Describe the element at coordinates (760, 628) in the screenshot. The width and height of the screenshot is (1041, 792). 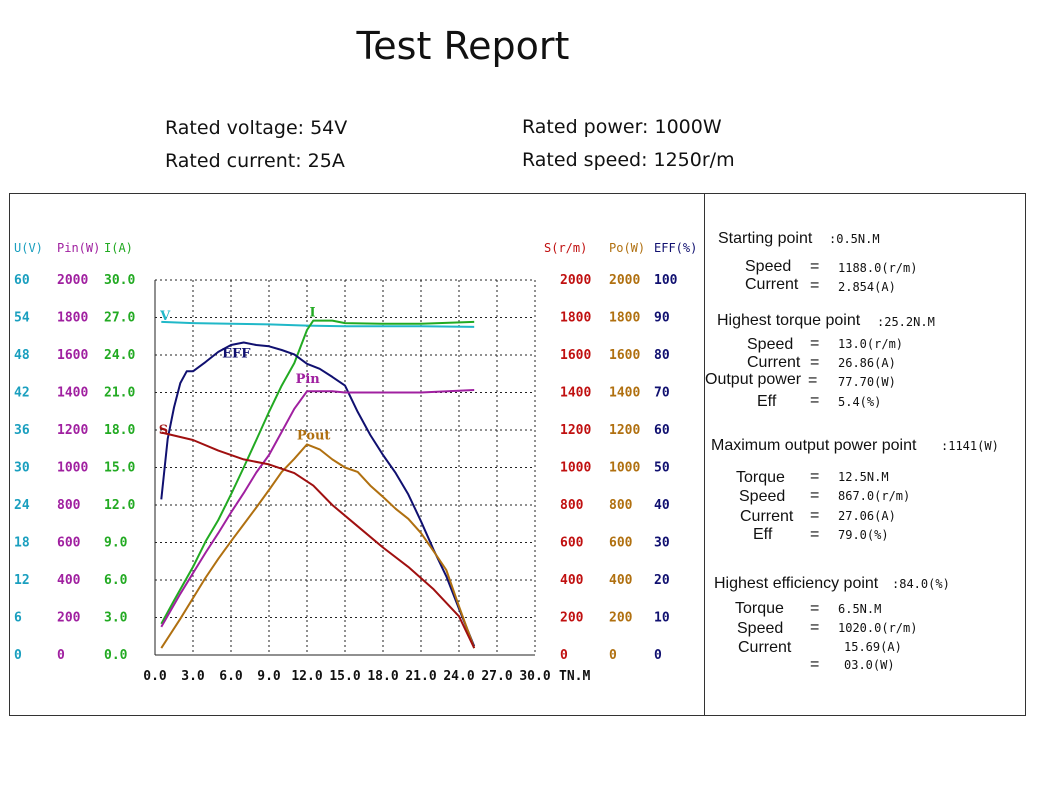
I see `eff-speed-key: Speed` at that location.